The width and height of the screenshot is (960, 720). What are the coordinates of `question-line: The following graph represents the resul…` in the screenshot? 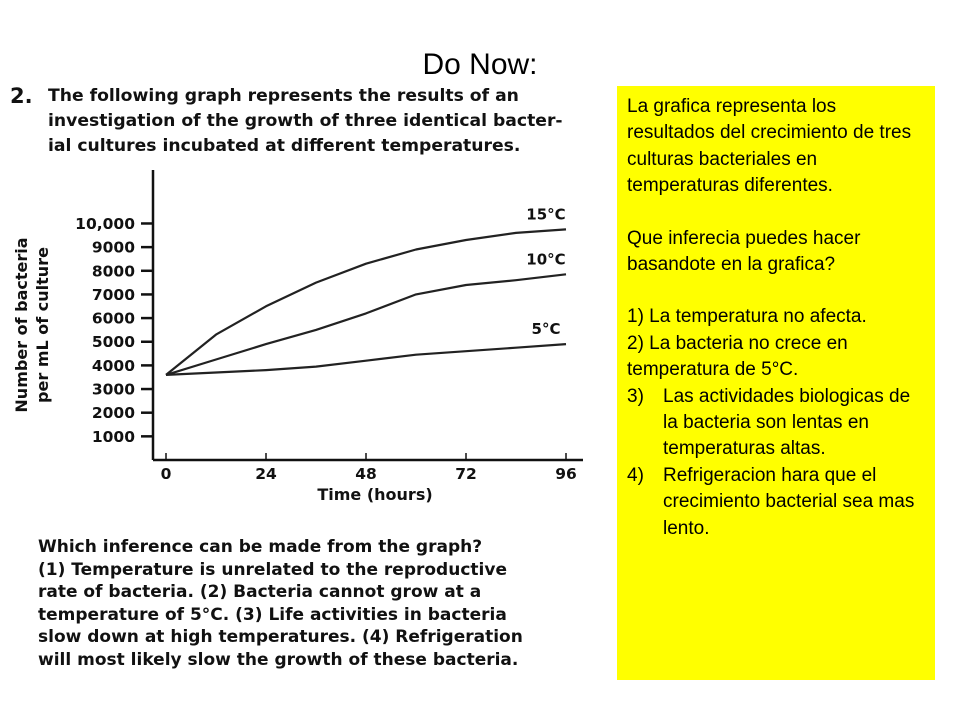 It's located at (283, 96).